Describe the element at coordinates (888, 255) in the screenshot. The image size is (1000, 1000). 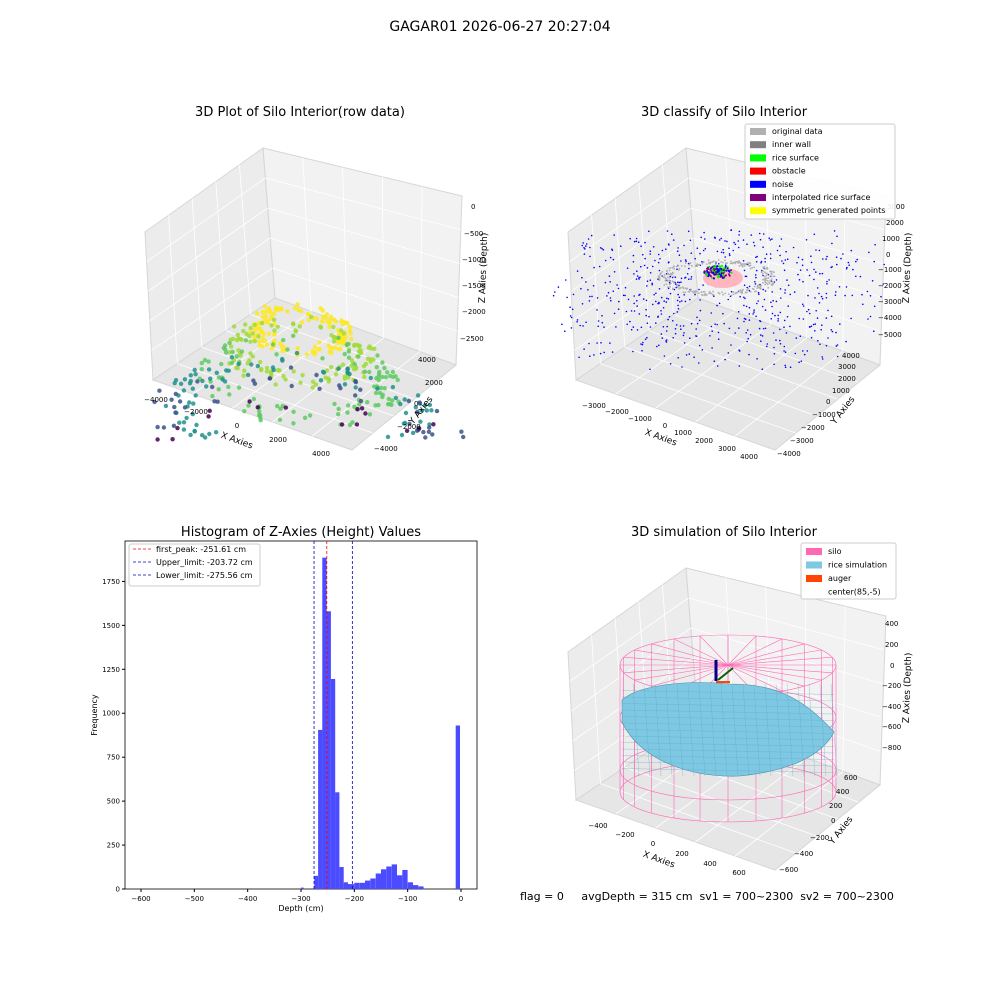
I see `z-tick: 0` at that location.